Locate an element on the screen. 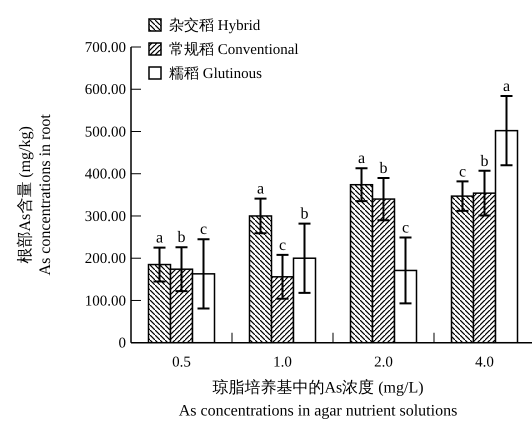 The image size is (532, 423). x-tick-label: 1.0 is located at coordinates (282, 362).